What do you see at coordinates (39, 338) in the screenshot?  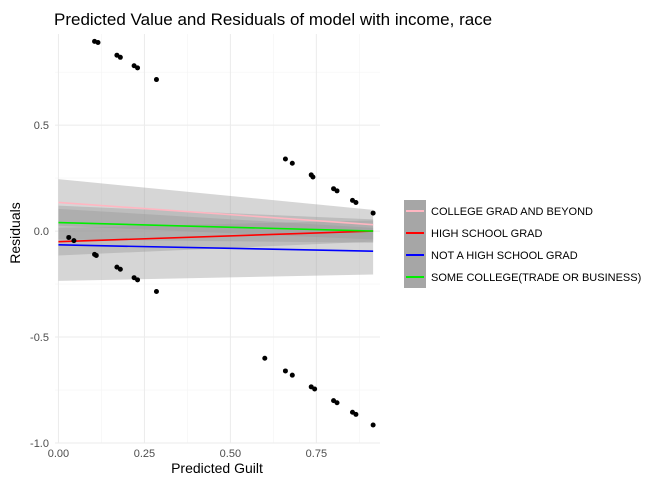 I see `y-tick-label: -0.5` at bounding box center [39, 338].